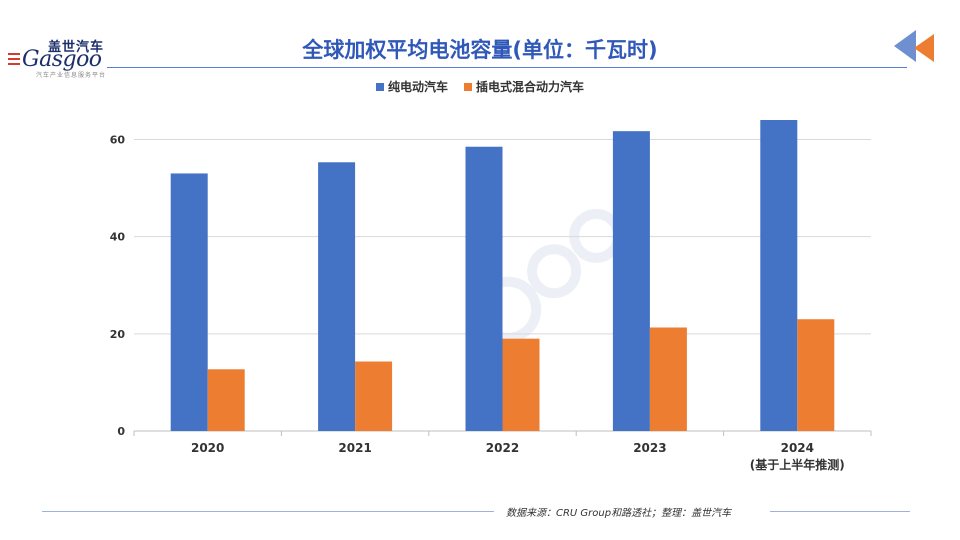 The width and height of the screenshot is (960, 540). What do you see at coordinates (417, 87) in the screenshot?
I see `legend-label-bev: 纯电动汽车` at bounding box center [417, 87].